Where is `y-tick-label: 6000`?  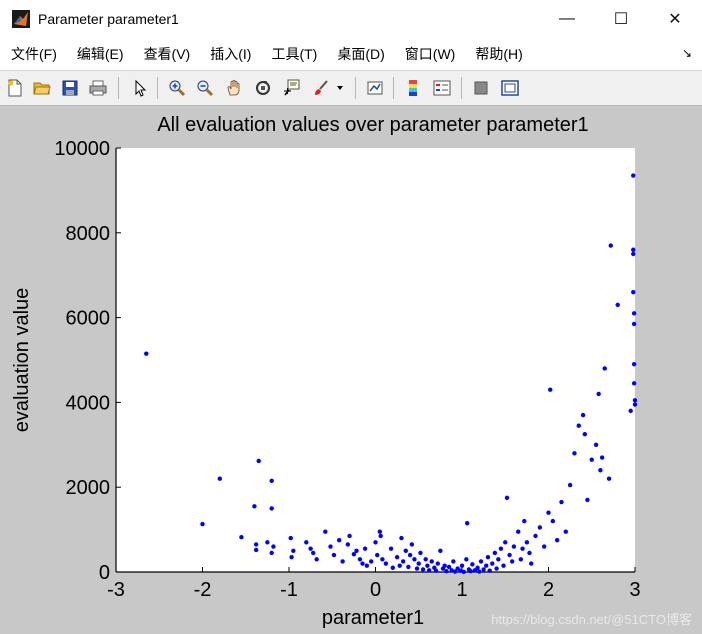 y-tick-label: 6000 is located at coordinates (88, 319).